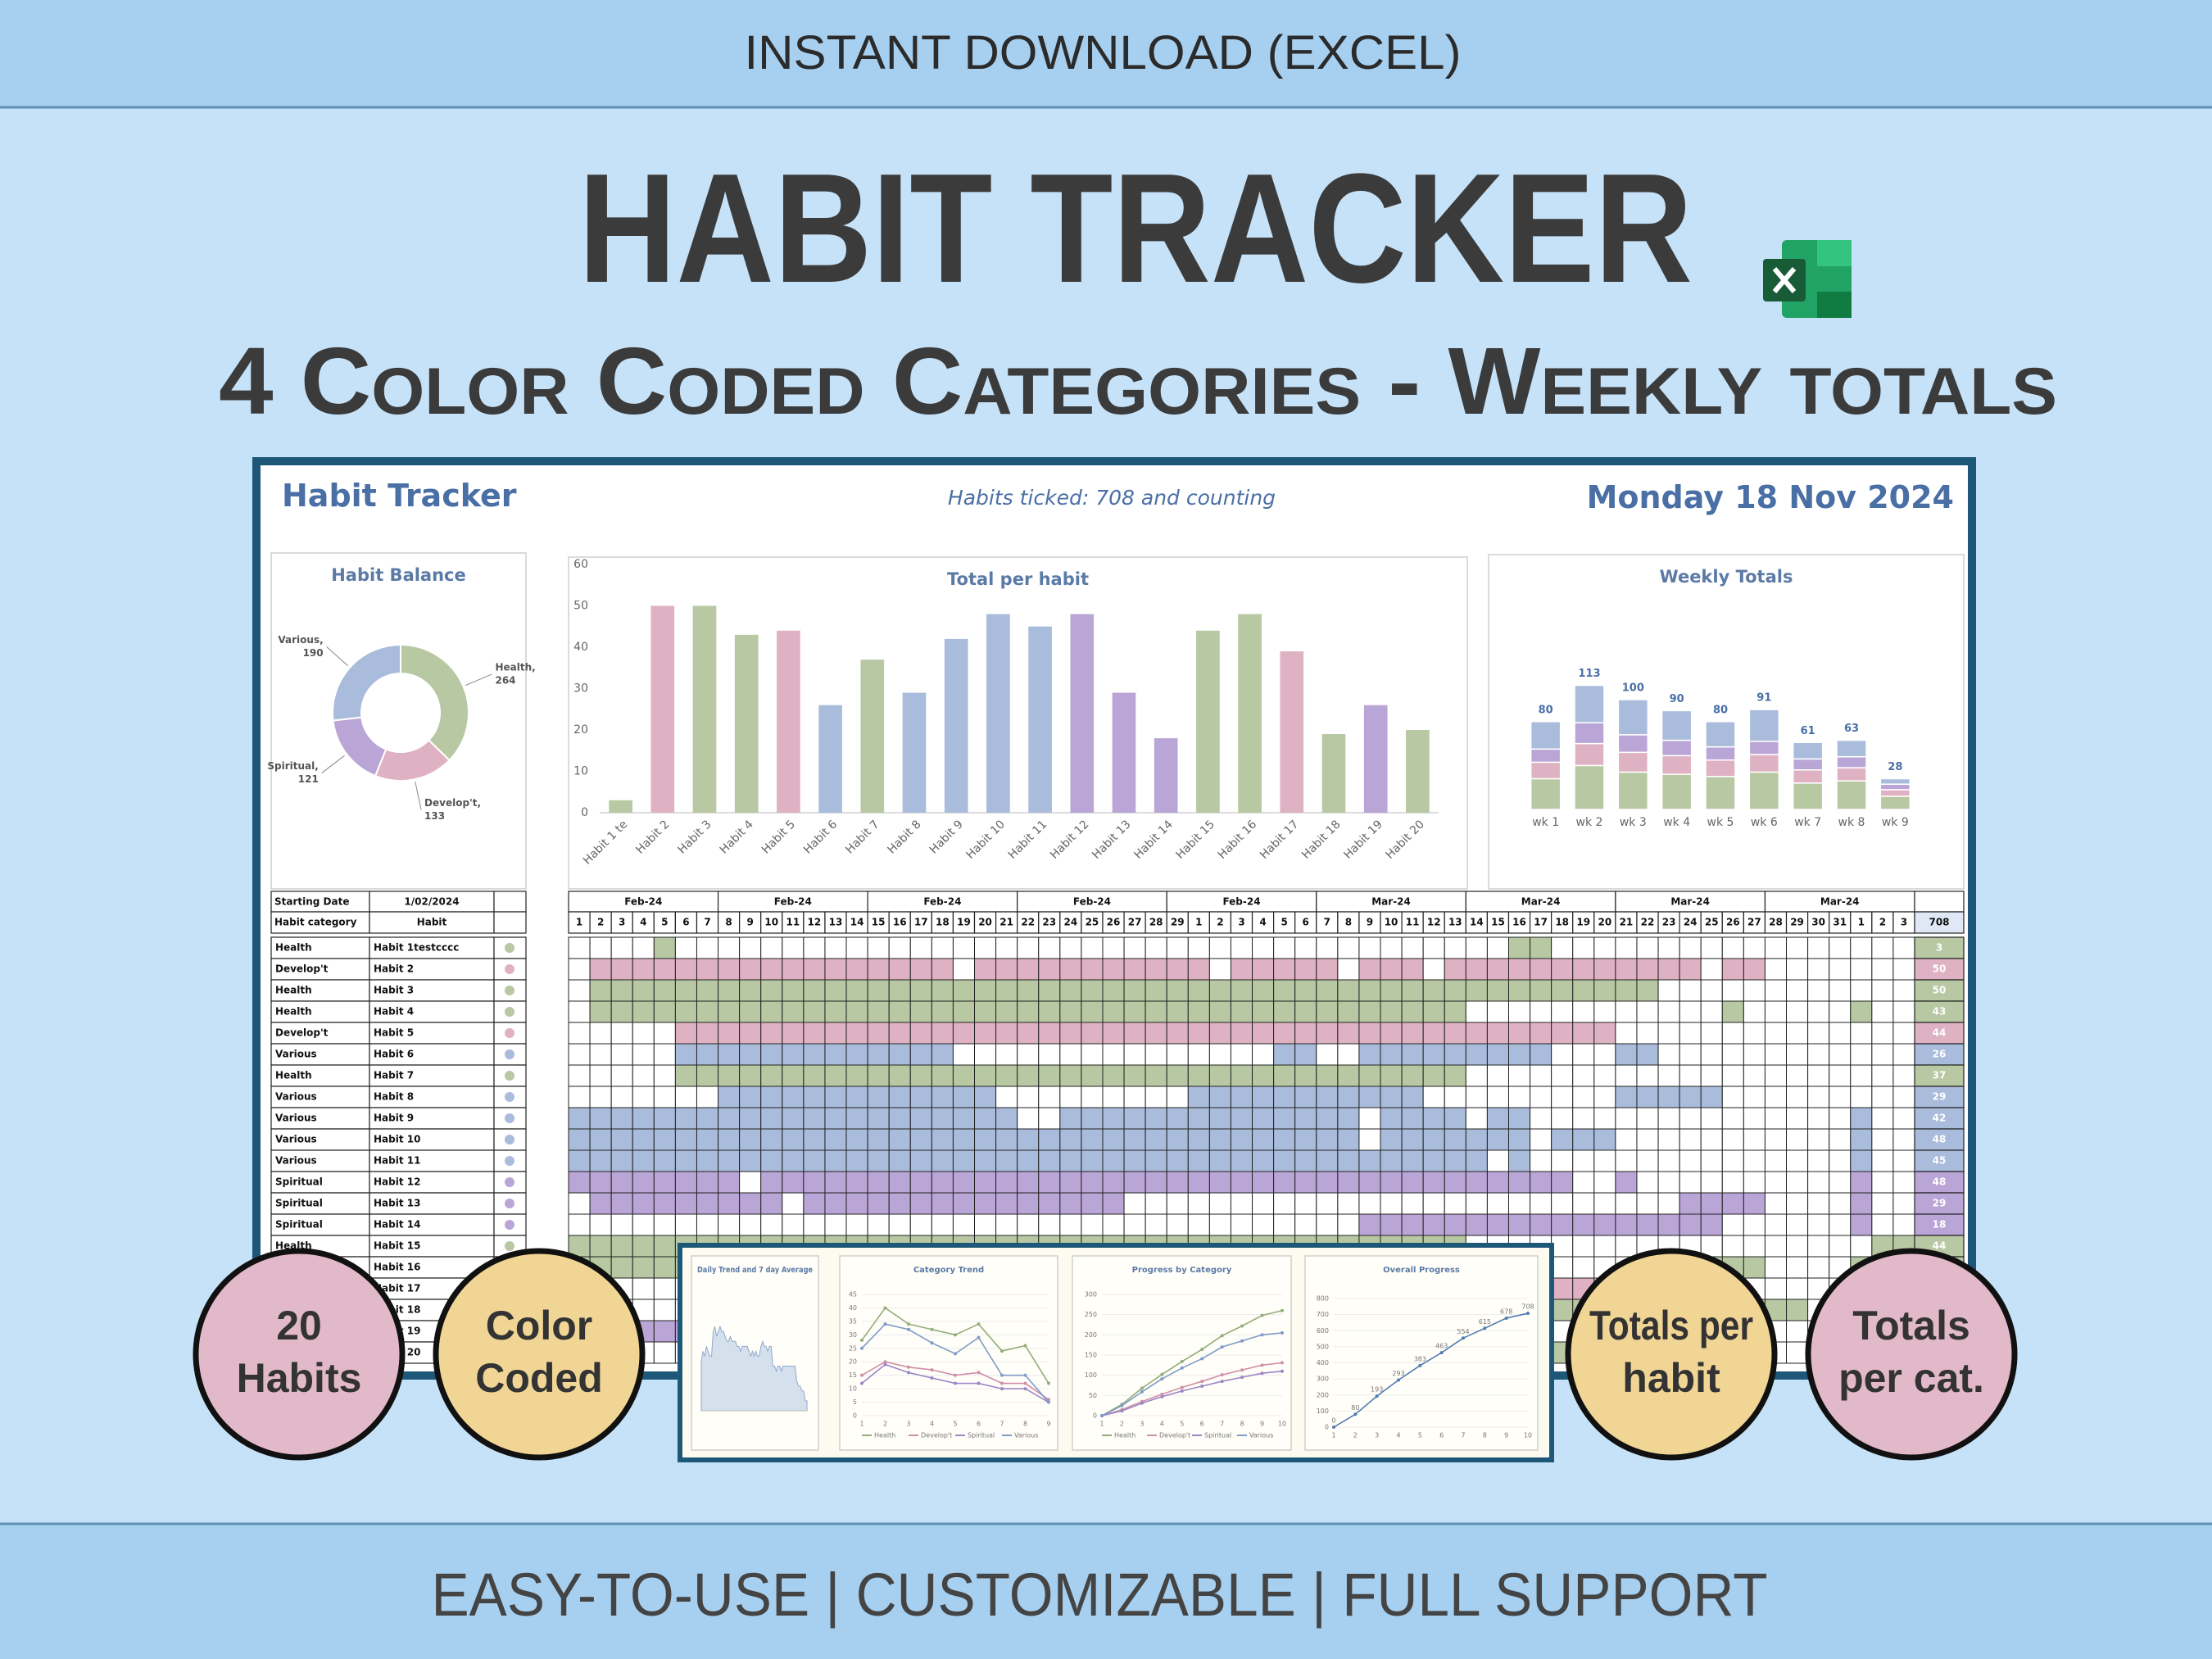  I want to click on habit-total: 48, so click(1940, 1182).